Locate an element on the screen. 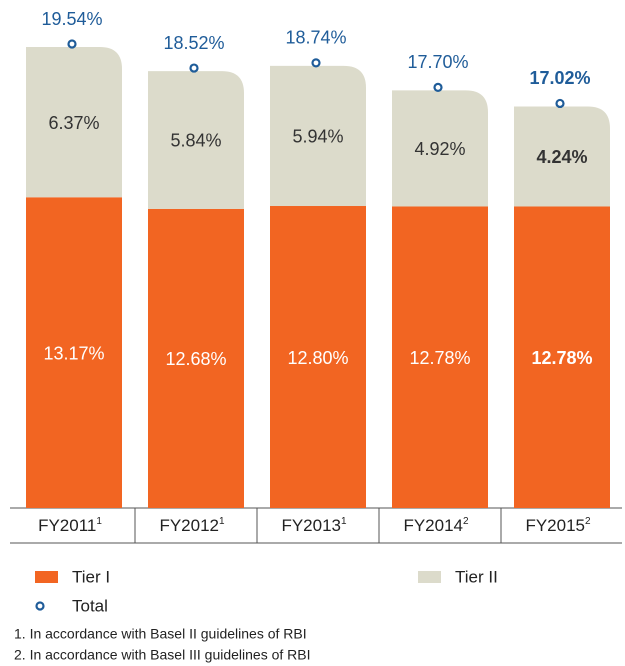 This screenshot has width=625, height=666. value-label: 4.92% is located at coordinates (439, 149).